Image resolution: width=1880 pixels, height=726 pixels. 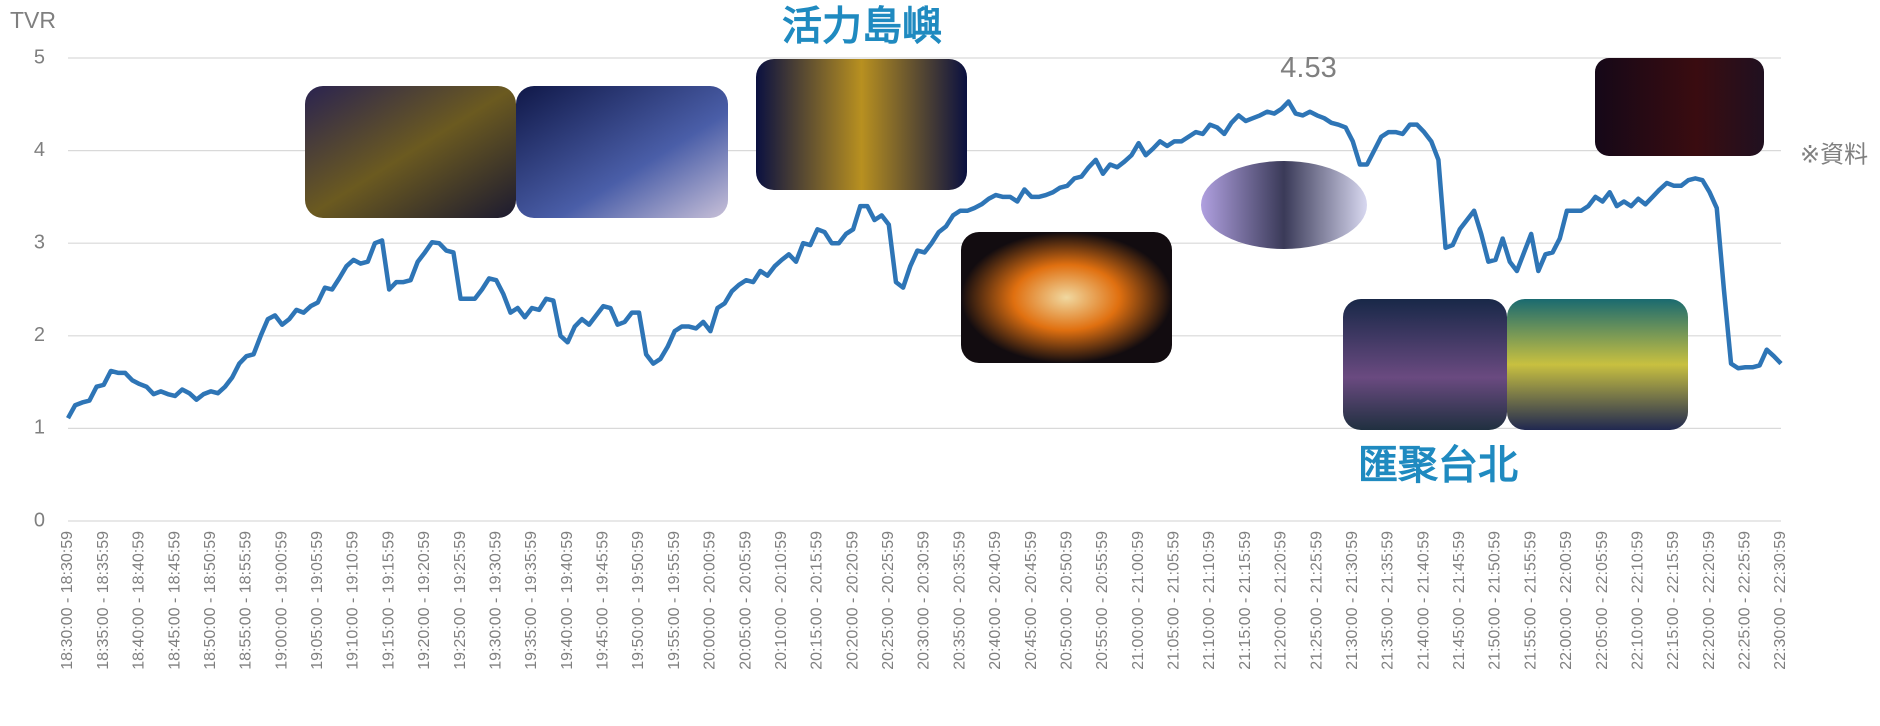 I want to click on x-tick-label: 18:50:00 - 18:50:59, so click(x=210, y=600).